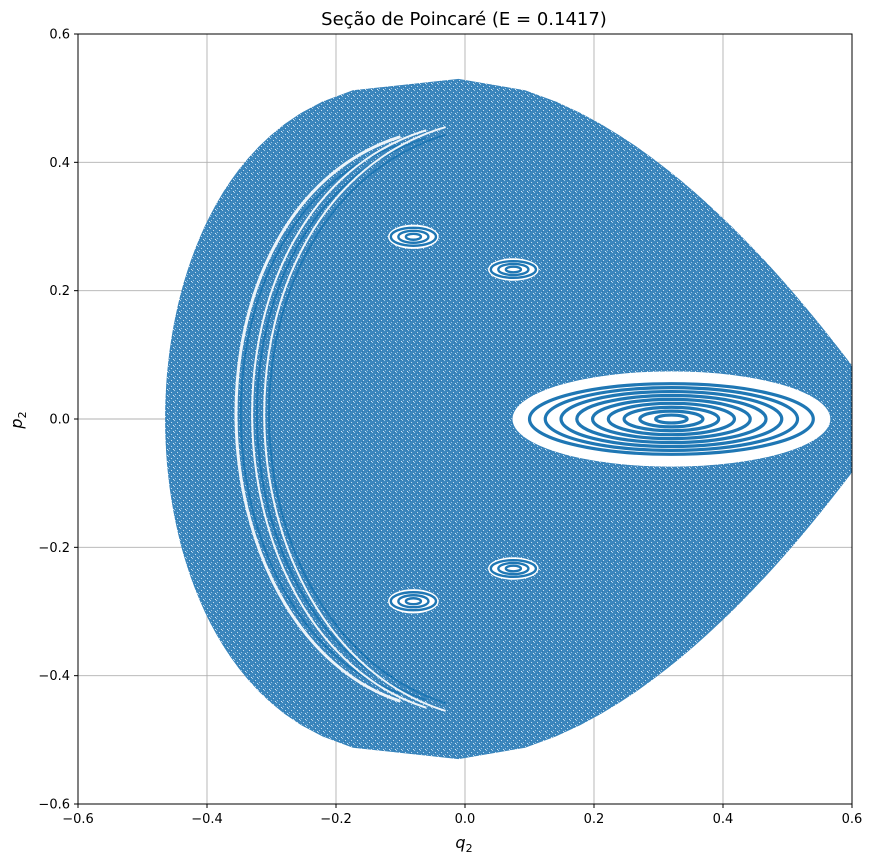  What do you see at coordinates (59, 163) in the screenshot?
I see `y-tick-label-5: 0.4` at bounding box center [59, 163].